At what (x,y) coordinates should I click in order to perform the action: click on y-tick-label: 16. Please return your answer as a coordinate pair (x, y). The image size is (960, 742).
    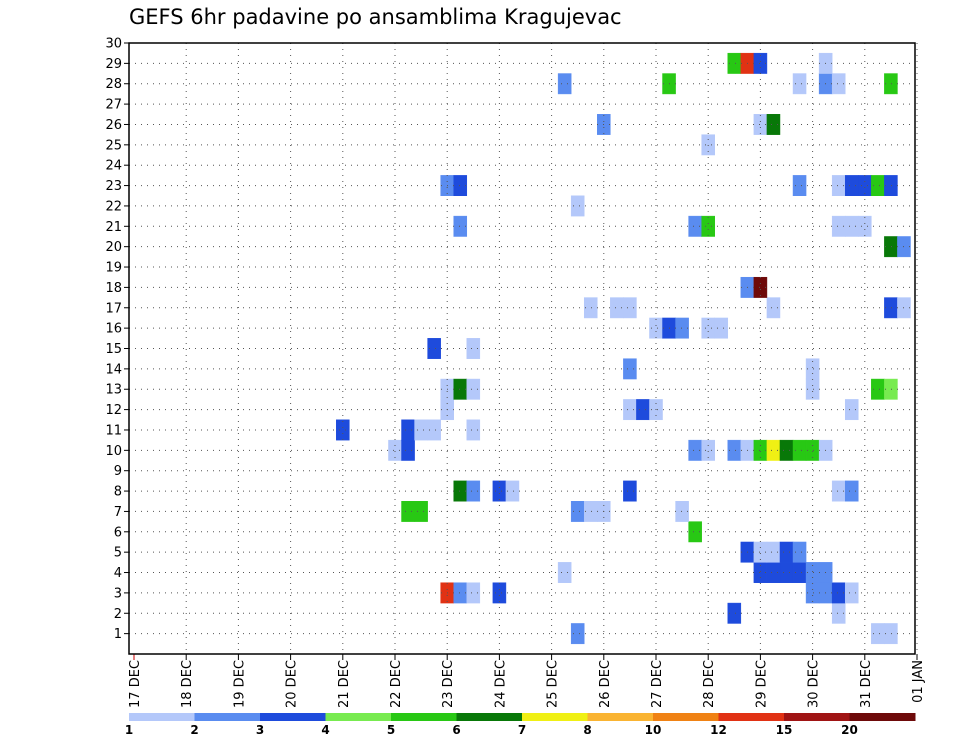
    Looking at the image, I should click on (113, 329).